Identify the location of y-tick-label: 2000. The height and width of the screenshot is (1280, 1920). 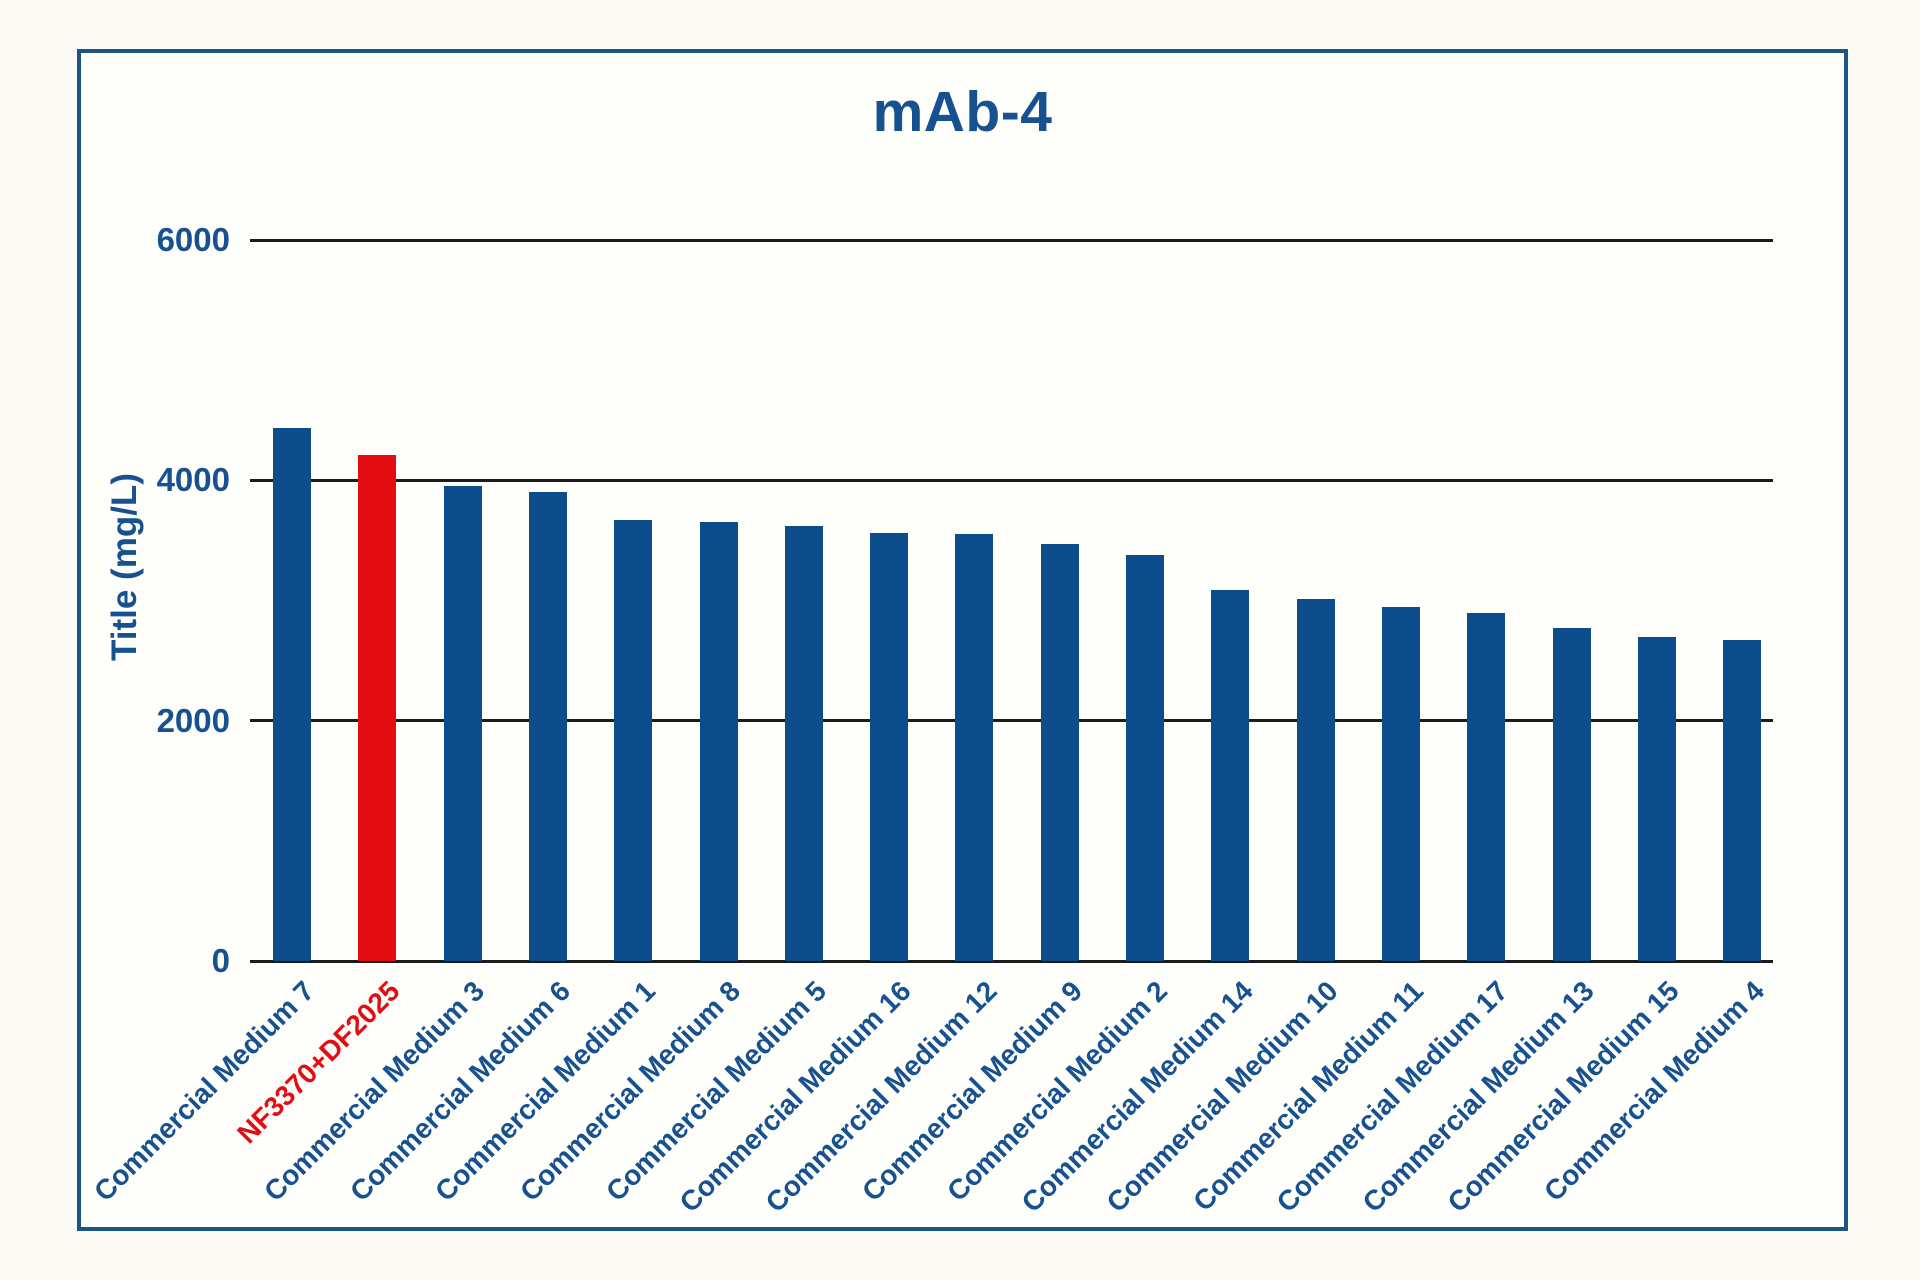
(193, 720).